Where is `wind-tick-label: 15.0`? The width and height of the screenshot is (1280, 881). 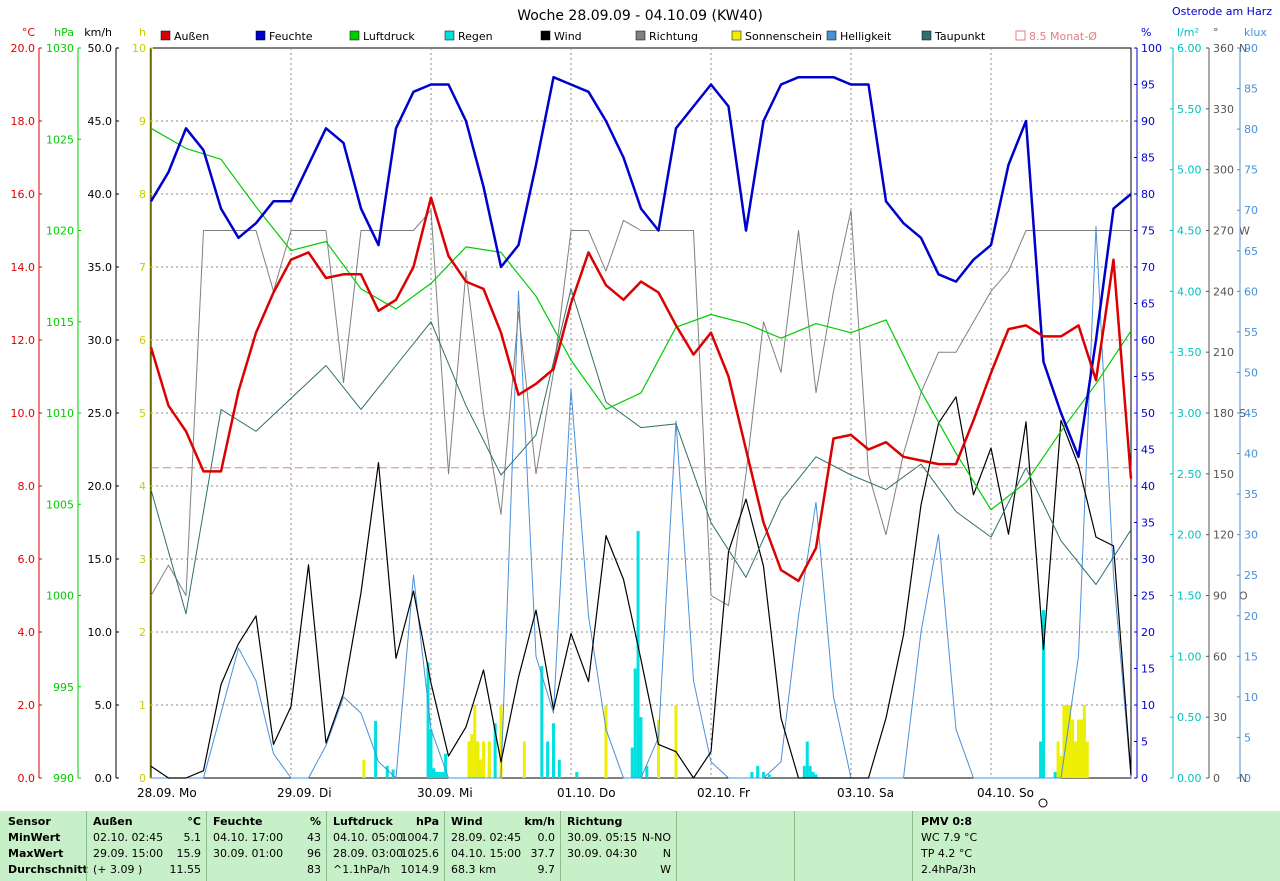 wind-tick-label: 15.0 is located at coordinates (100, 559).